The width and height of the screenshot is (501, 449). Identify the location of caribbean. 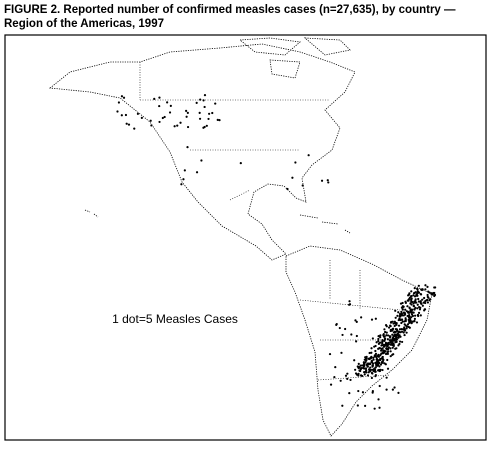
(325, 224).